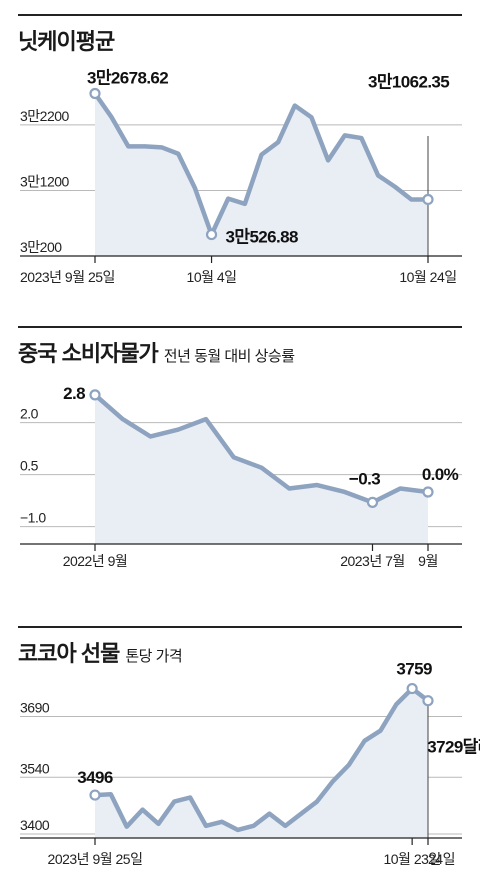  What do you see at coordinates (229, 356) in the screenshot?
I see `chart-subtitle: 전년 동월 대비 상승률` at bounding box center [229, 356].